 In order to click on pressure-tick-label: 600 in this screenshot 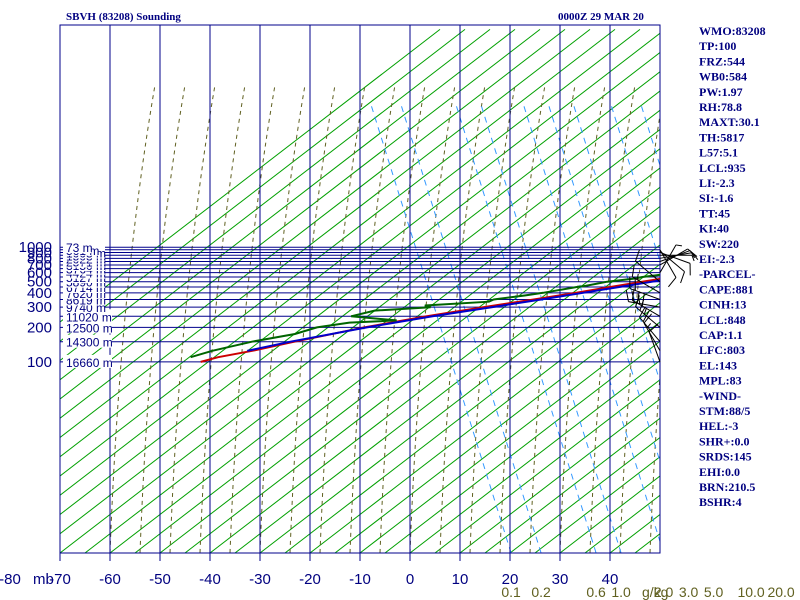, I will do `click(39, 273)`.